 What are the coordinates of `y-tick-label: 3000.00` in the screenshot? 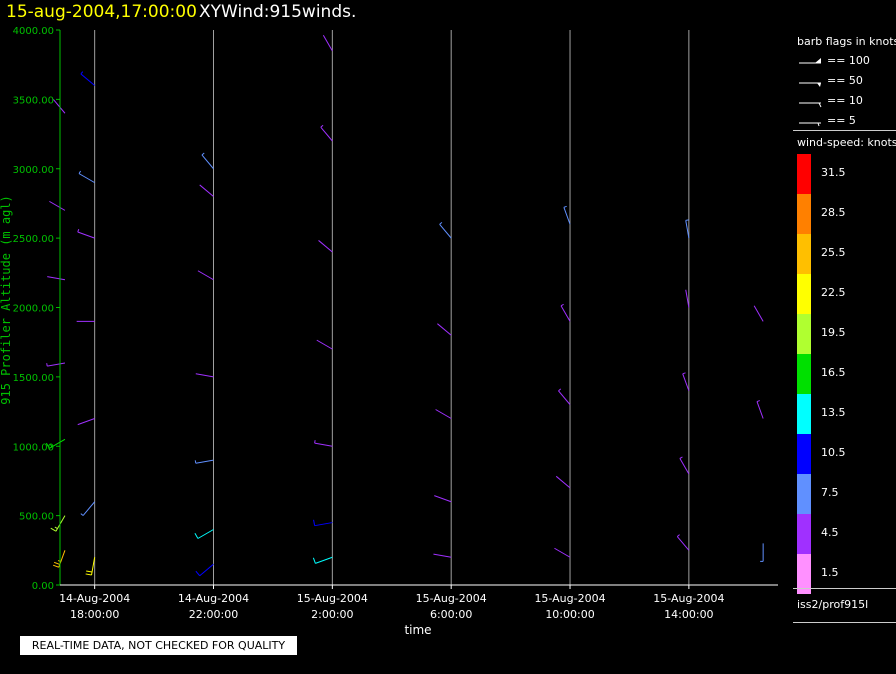 It's located at (33, 170).